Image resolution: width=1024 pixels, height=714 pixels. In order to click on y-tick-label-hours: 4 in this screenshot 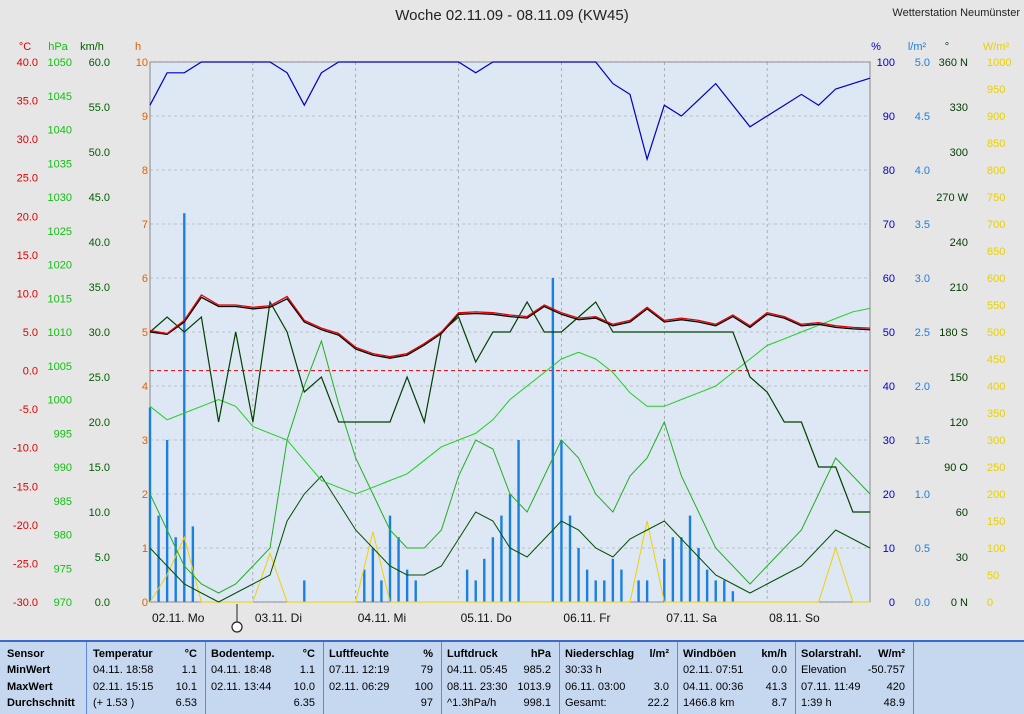, I will do `click(145, 387)`.